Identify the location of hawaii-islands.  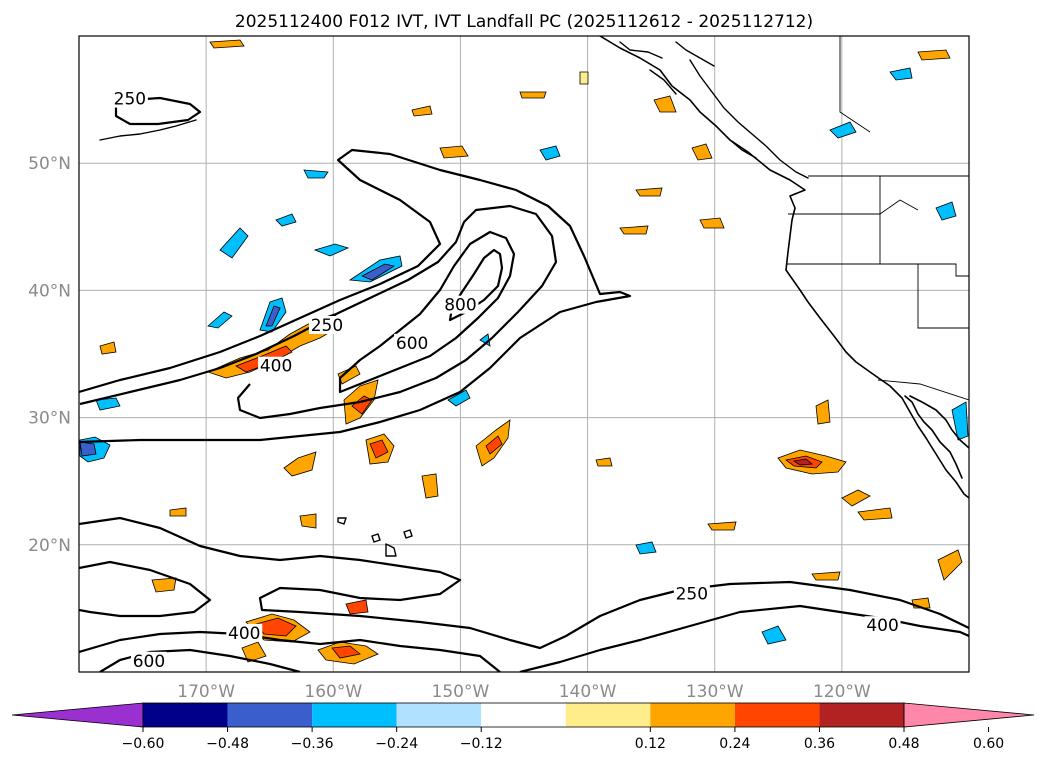
(375, 537).